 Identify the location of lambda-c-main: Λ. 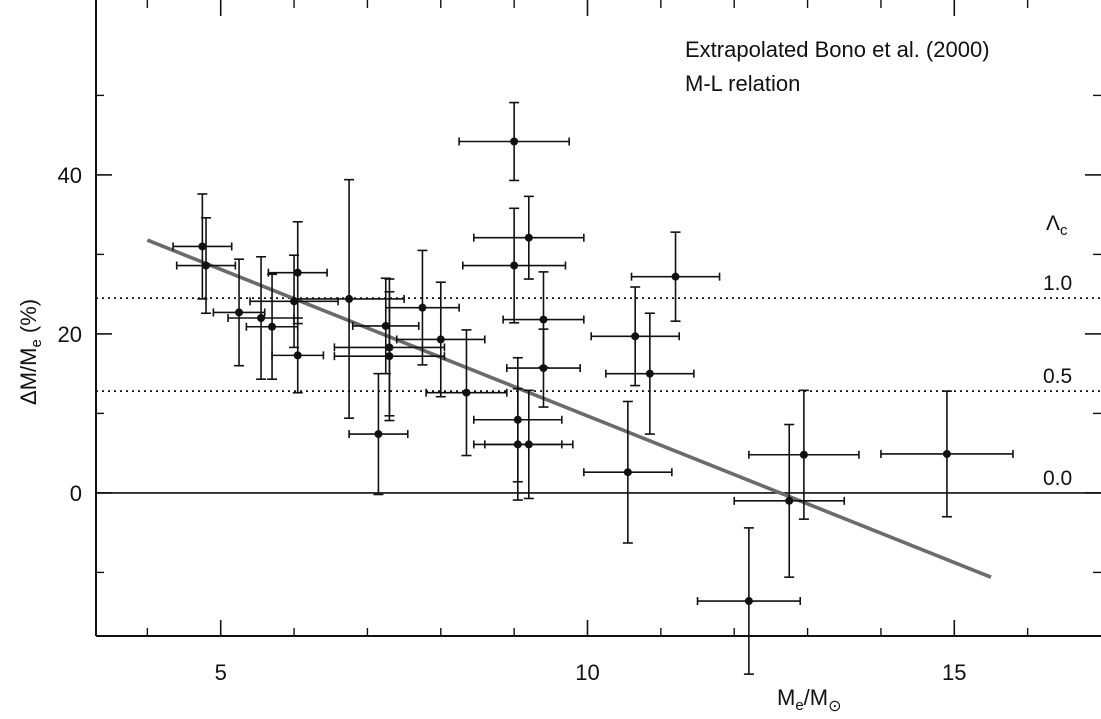
(1053, 223).